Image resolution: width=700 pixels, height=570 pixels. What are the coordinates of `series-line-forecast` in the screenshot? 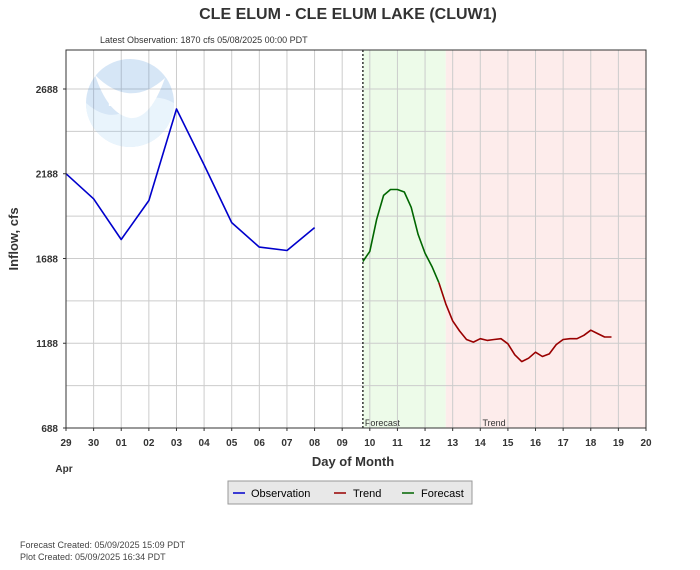 It's located at (401, 236).